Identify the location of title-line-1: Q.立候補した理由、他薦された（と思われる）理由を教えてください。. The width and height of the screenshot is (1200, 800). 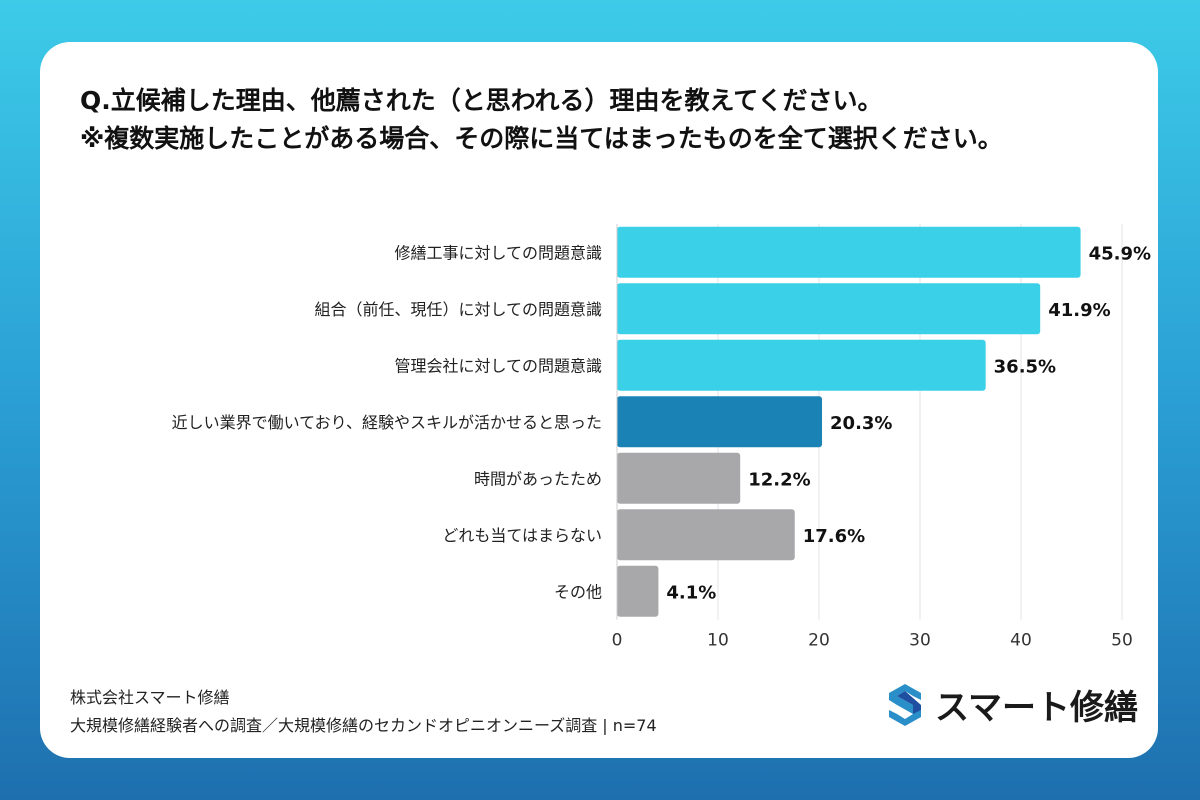
(481, 100).